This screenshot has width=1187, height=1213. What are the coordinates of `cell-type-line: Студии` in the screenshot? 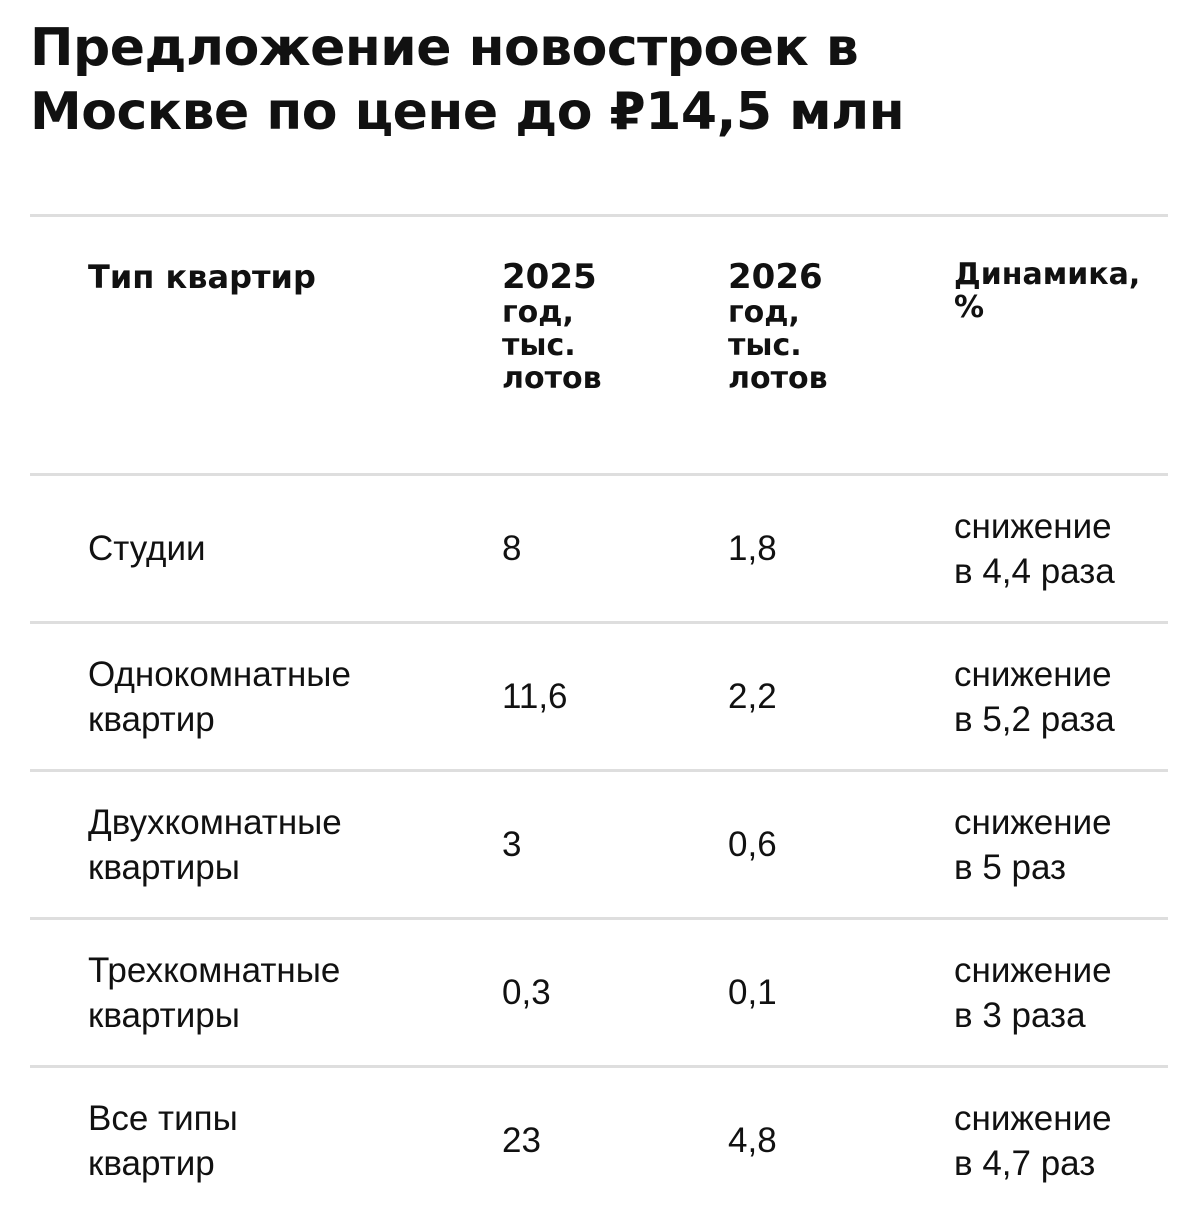 It's located at (147, 548).